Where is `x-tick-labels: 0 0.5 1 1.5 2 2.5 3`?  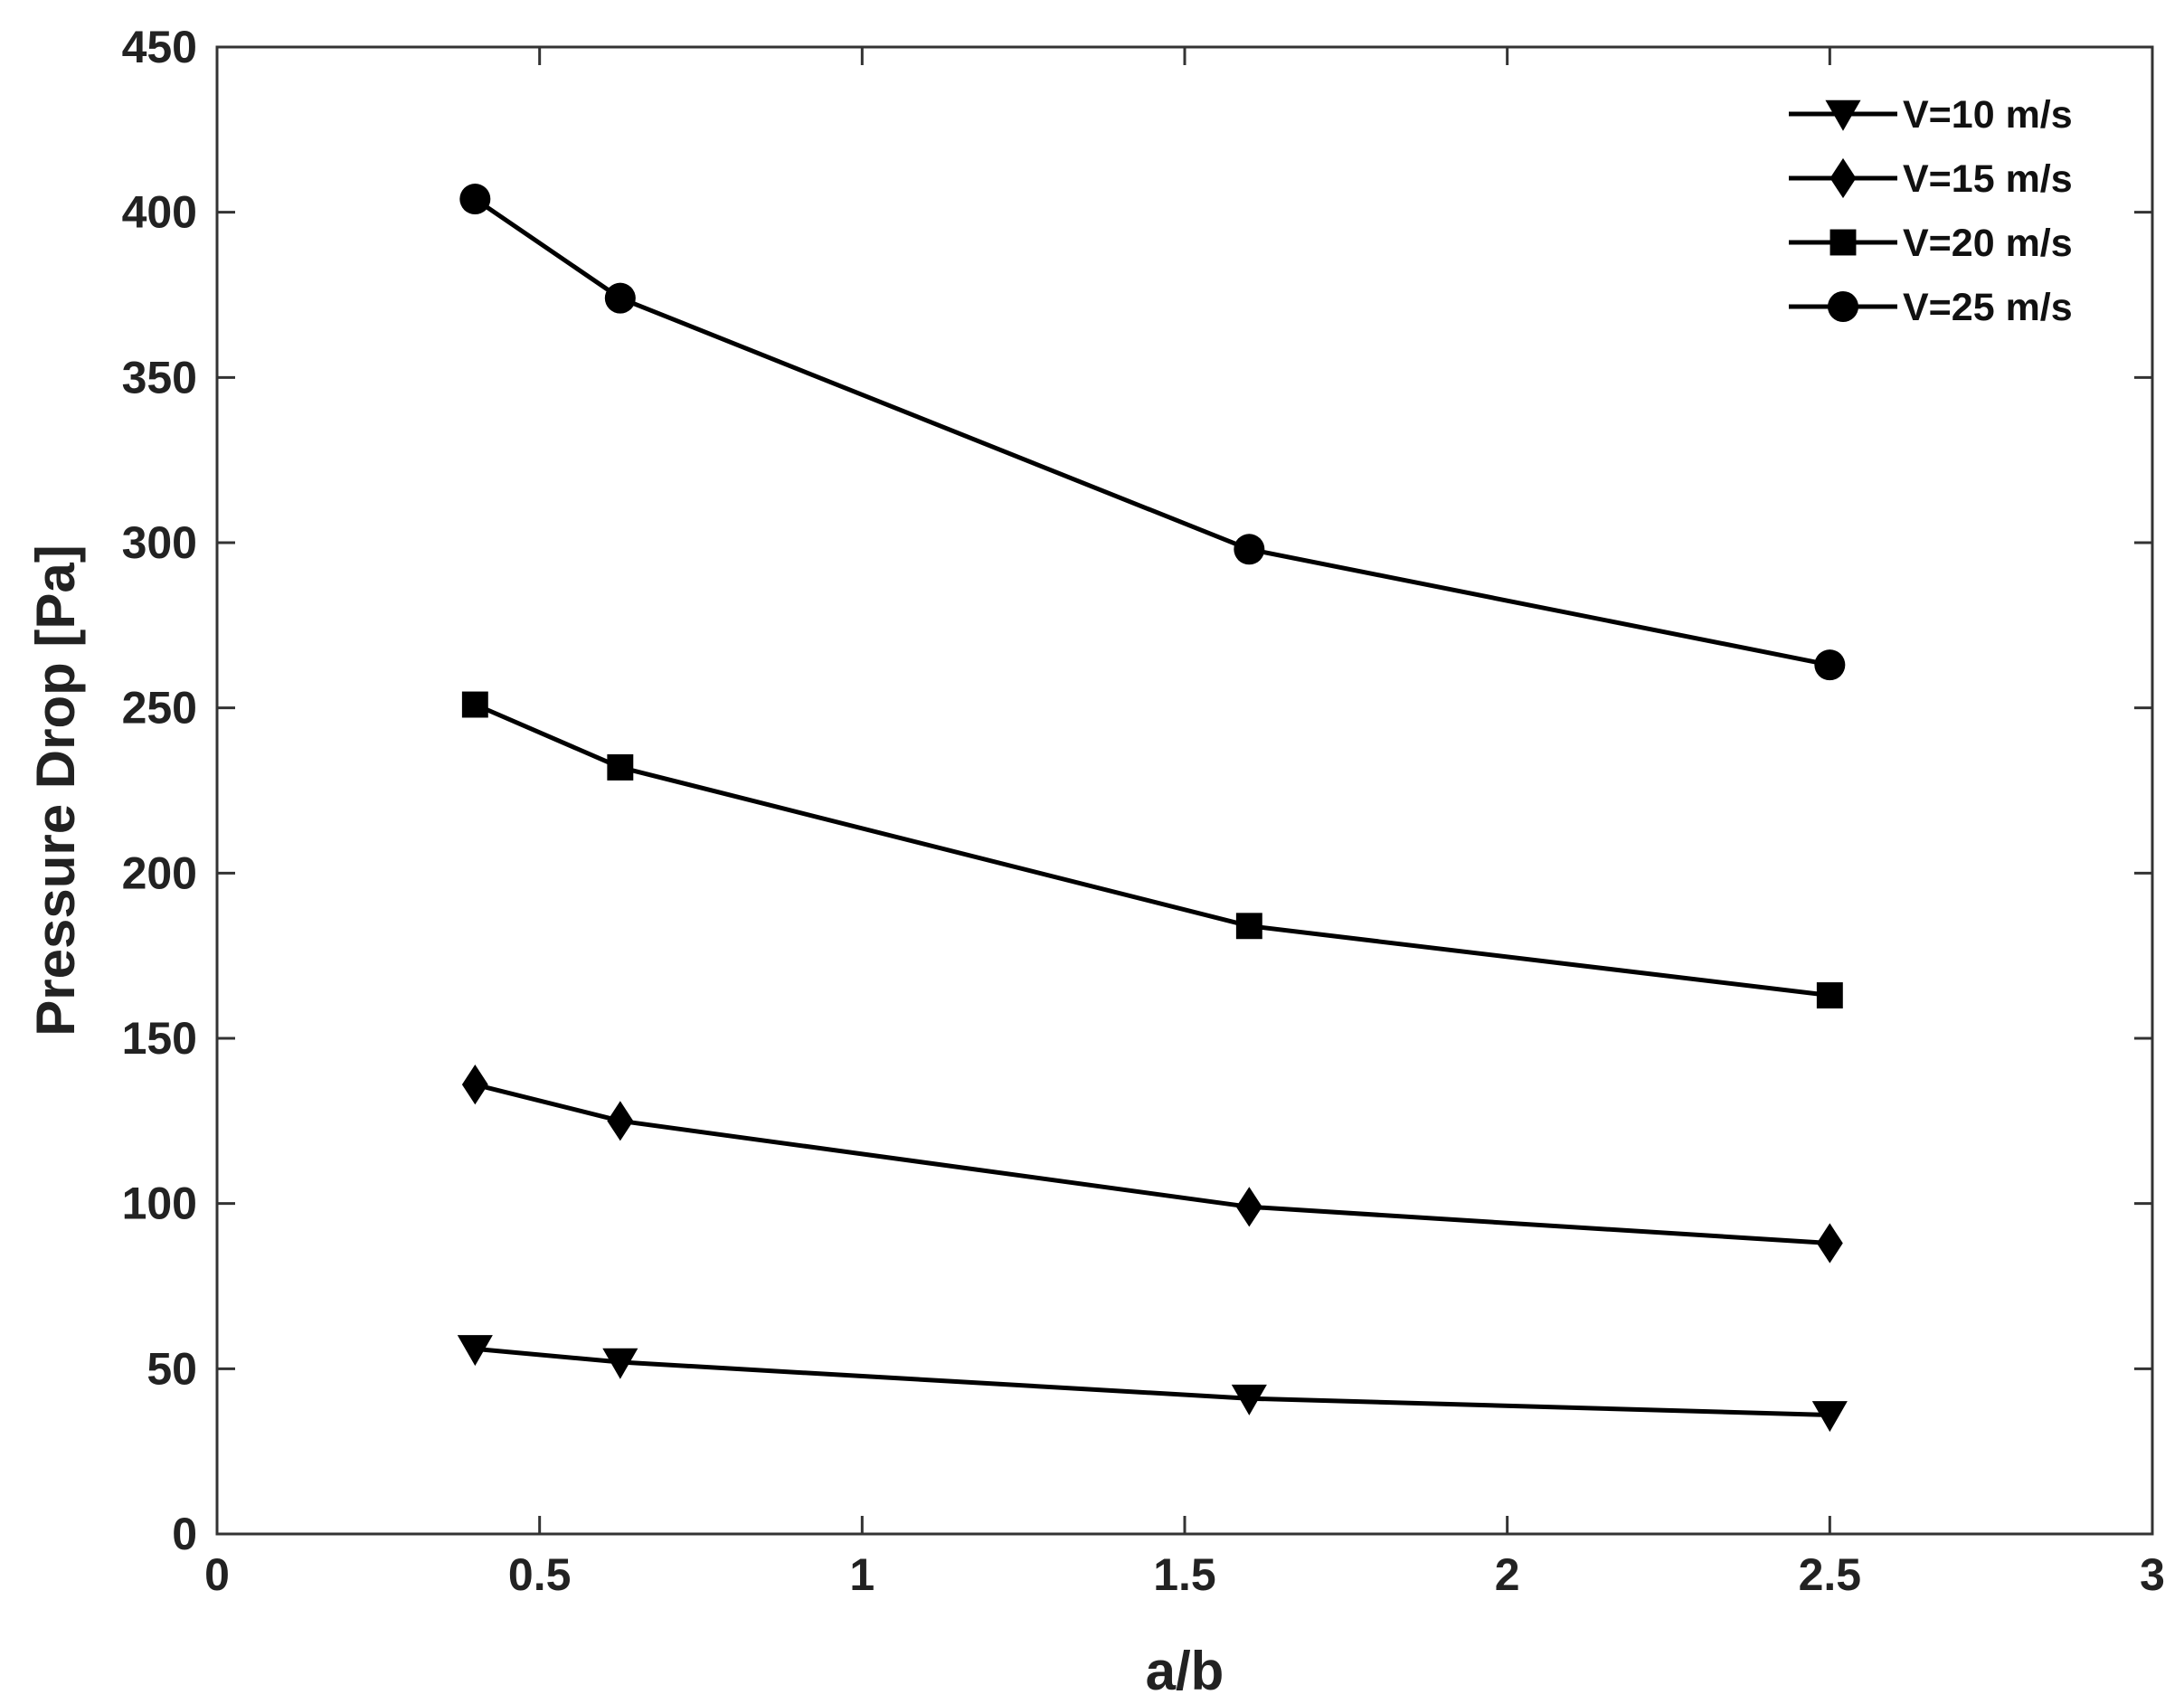 x-tick-labels: 0 0.5 1 1.5 2 2.5 3 is located at coordinates (1185, 1575).